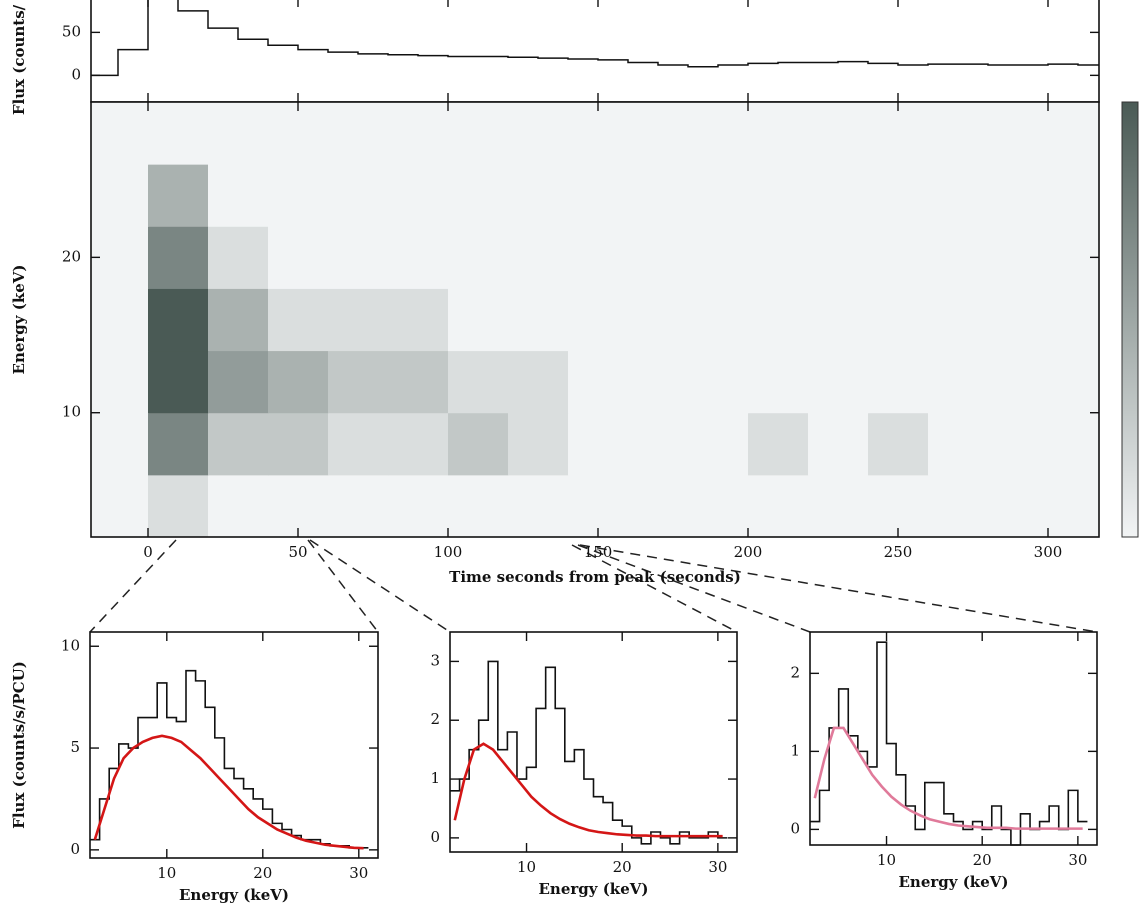 The image size is (1143, 911). I want to click on light-curve, so click(595, 38).